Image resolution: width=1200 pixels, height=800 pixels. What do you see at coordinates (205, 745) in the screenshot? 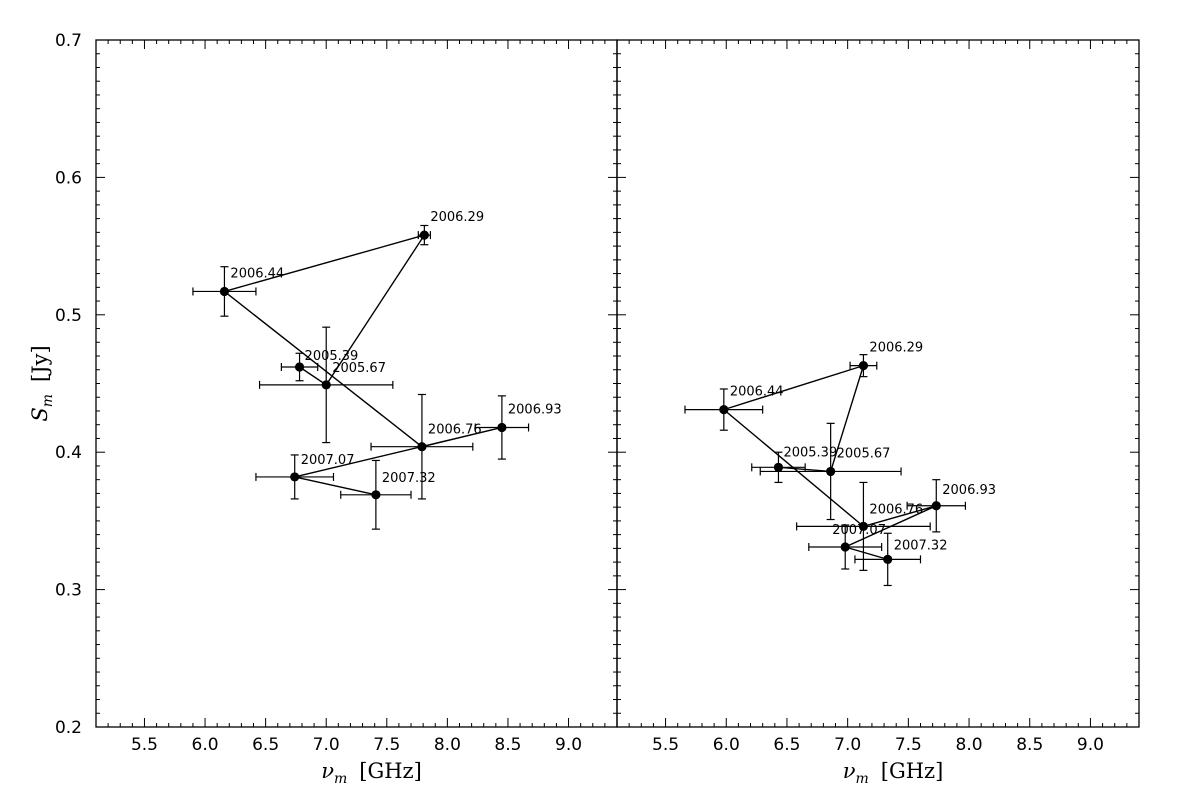
I see `left-x-tick-label: 6.0` at bounding box center [205, 745].